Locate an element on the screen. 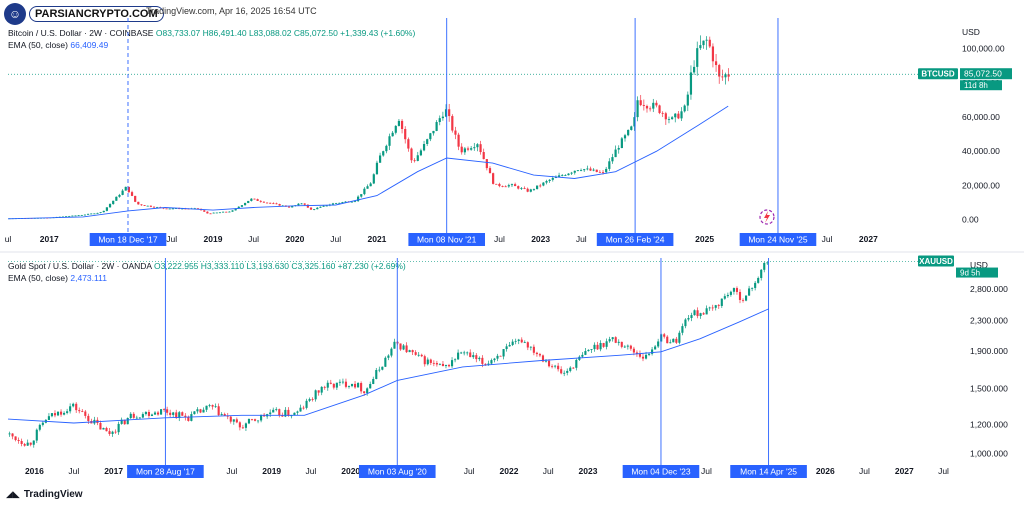 Image resolution: width=1024 pixels, height=508 pixels. gold-x-label: 2023 is located at coordinates (588, 471).